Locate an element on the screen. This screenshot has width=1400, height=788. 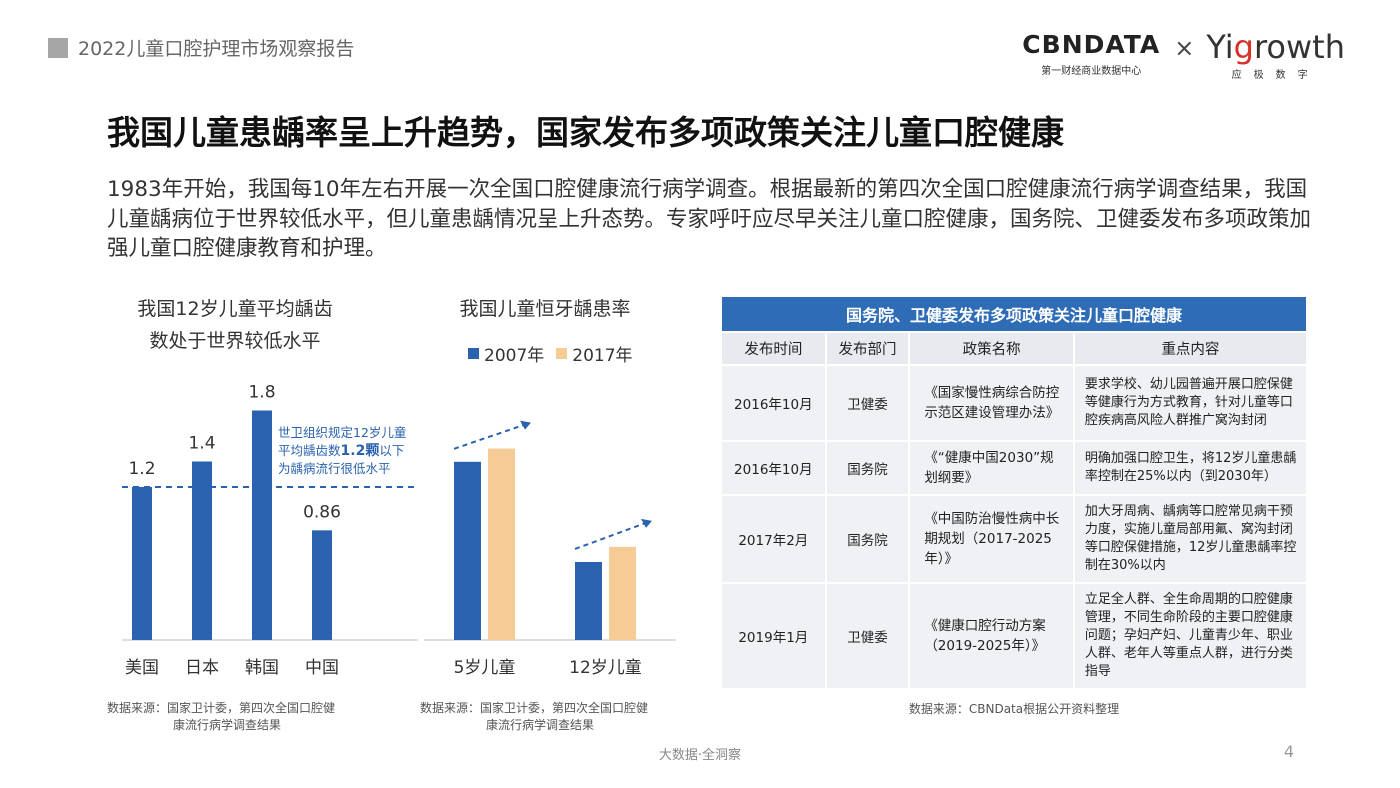
logos: CBNDATA 第一财经商业数据中心 × Yigrowth 应极数字 is located at coordinates (1183, 55).